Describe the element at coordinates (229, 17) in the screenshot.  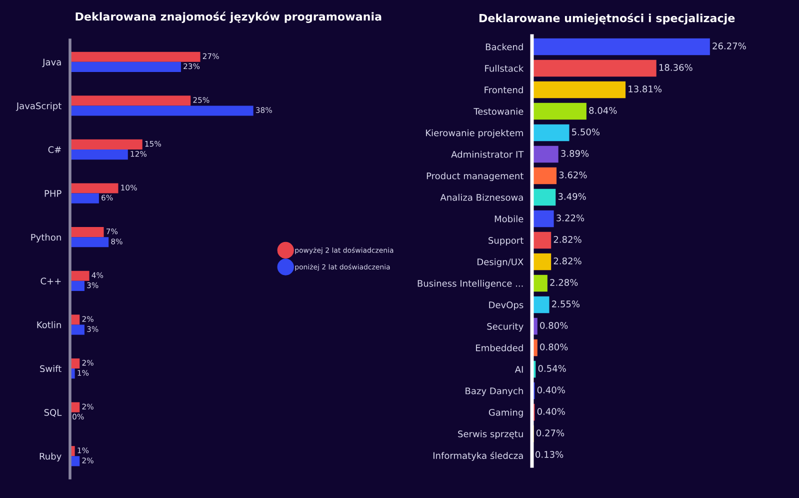
I see `chart-title: Deklarowana znajomość języków programowania` at that location.